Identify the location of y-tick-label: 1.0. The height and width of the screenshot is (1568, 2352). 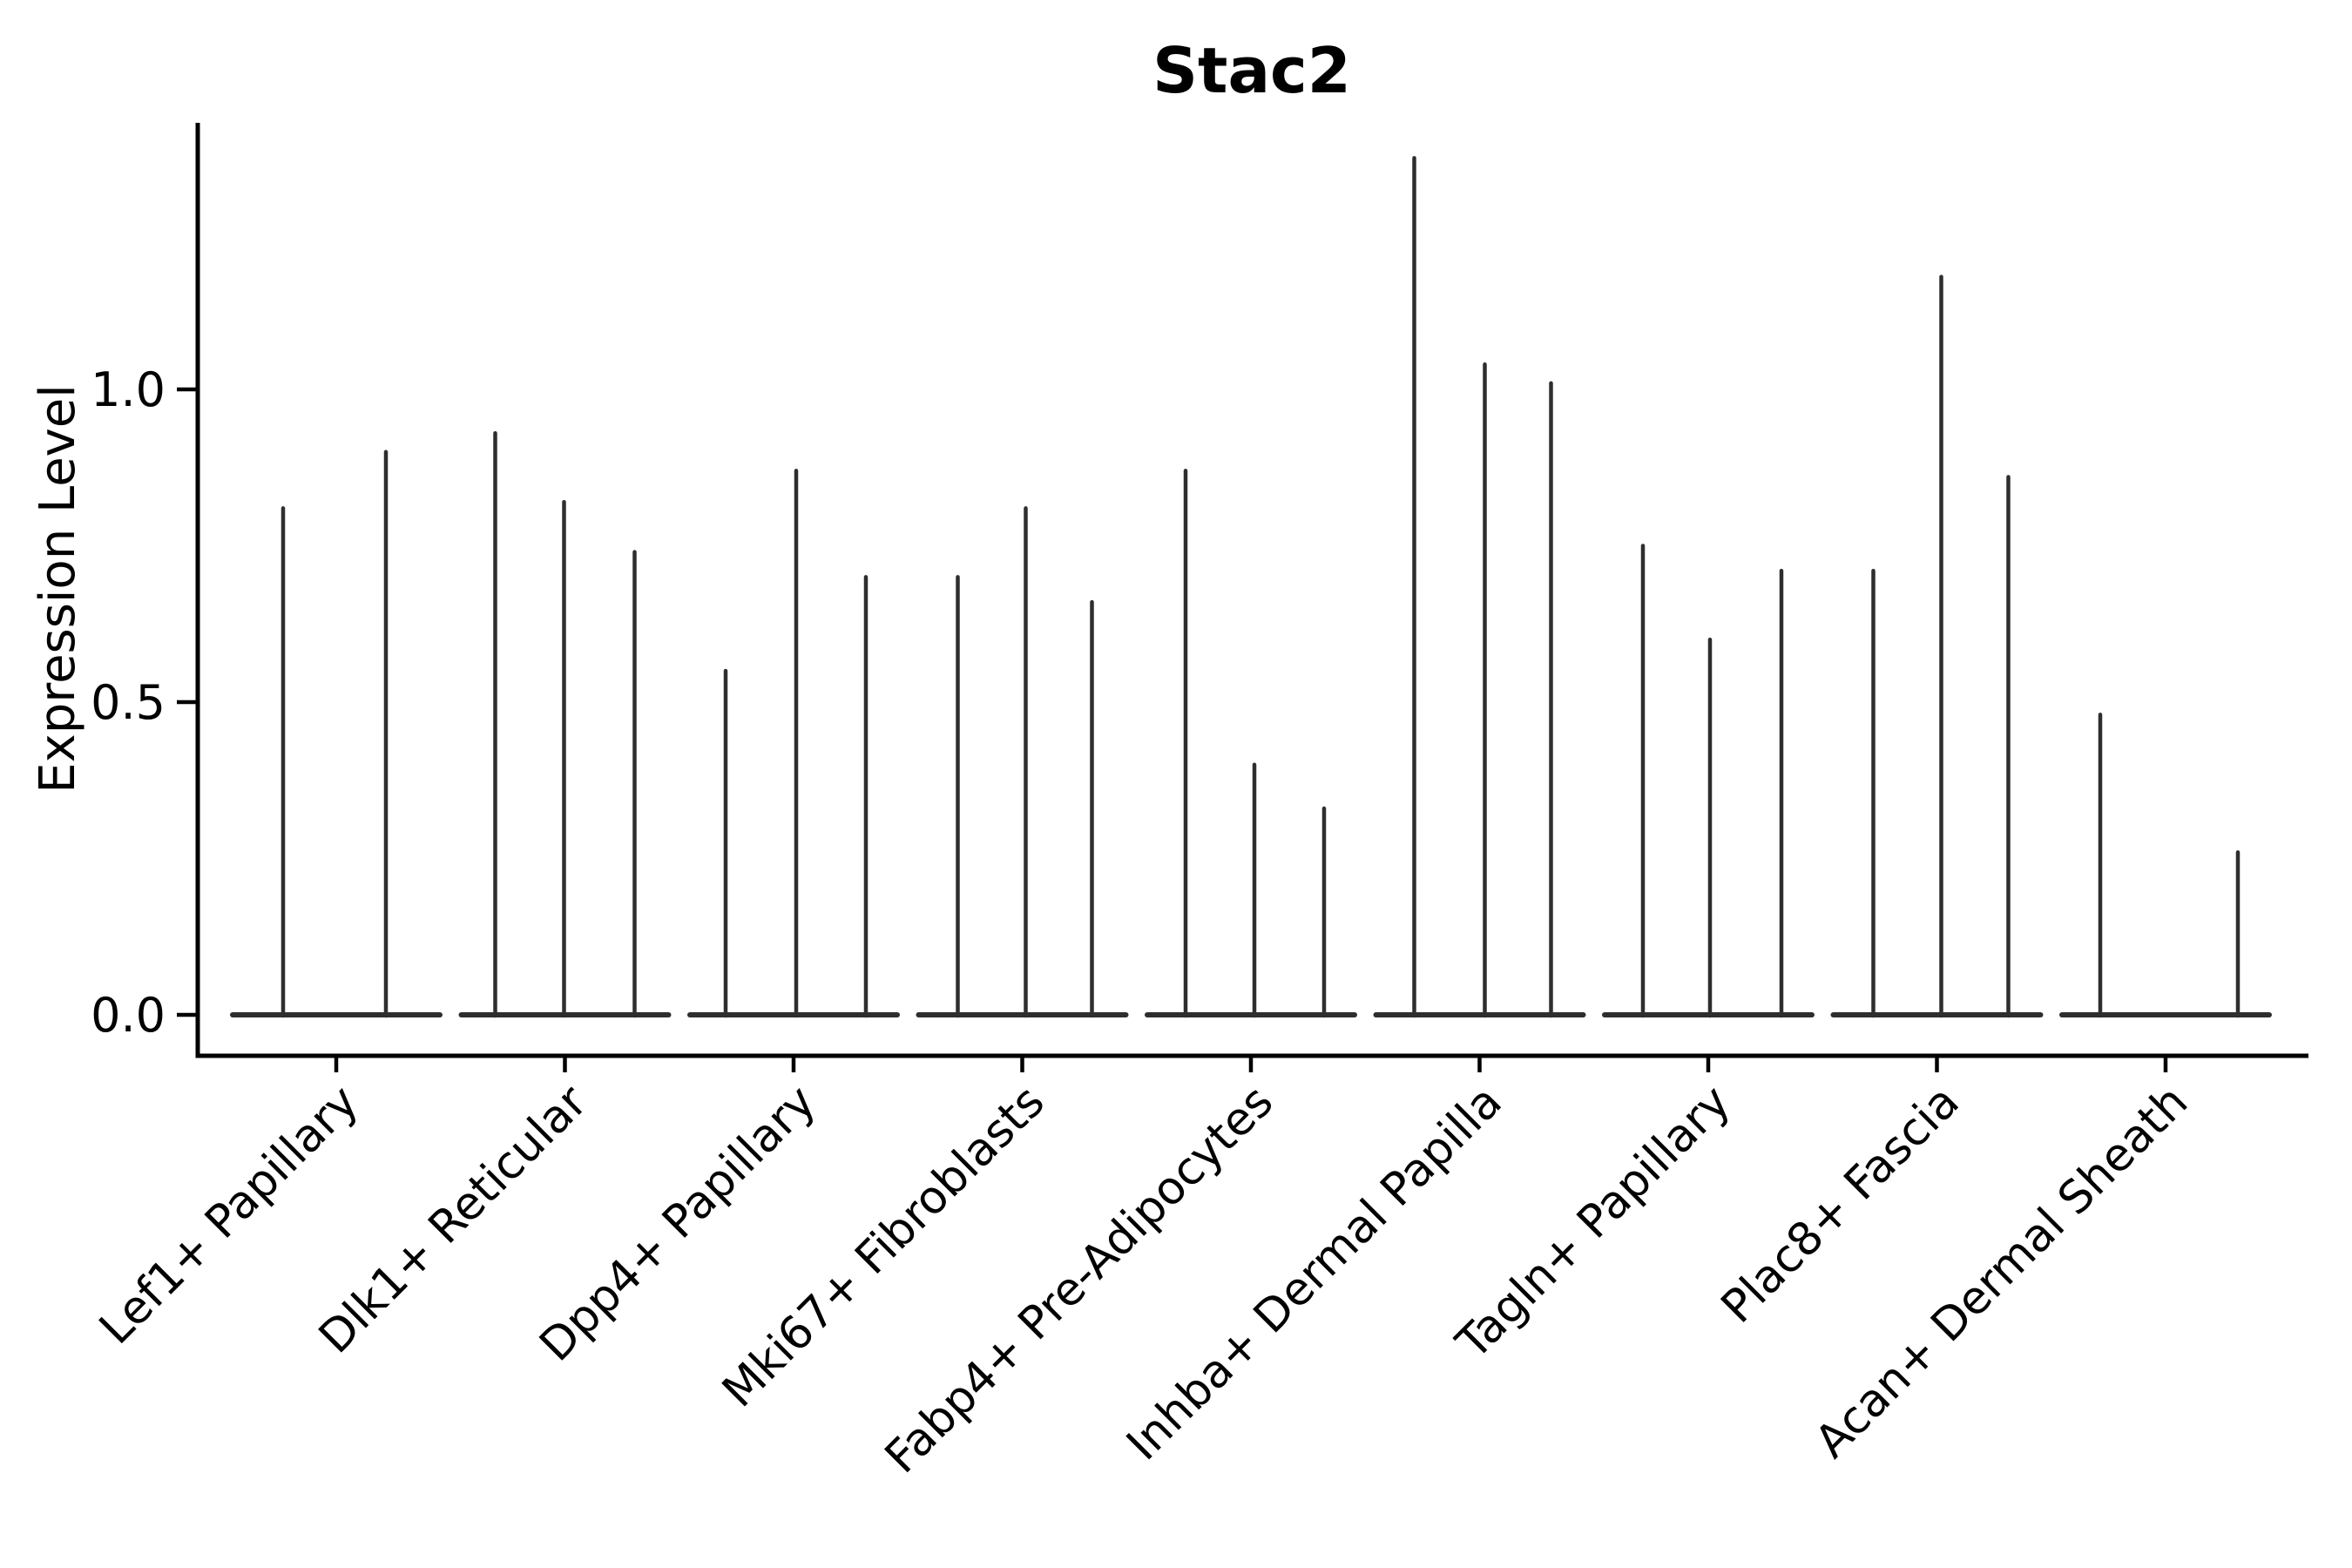
(129, 389).